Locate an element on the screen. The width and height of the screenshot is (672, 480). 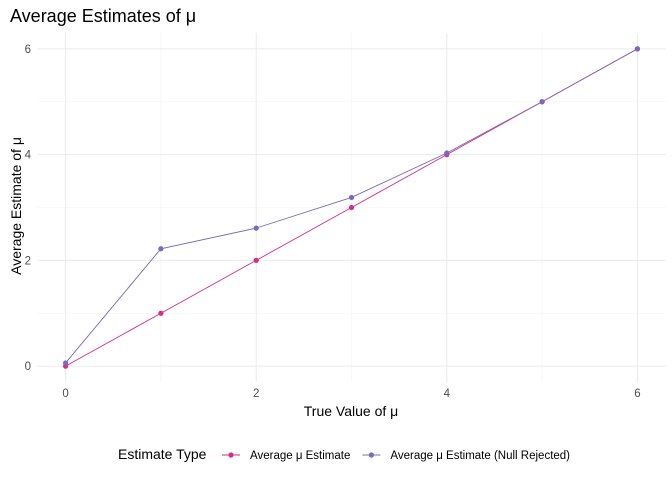
y-tick-label: 6 is located at coordinates (28, 50).